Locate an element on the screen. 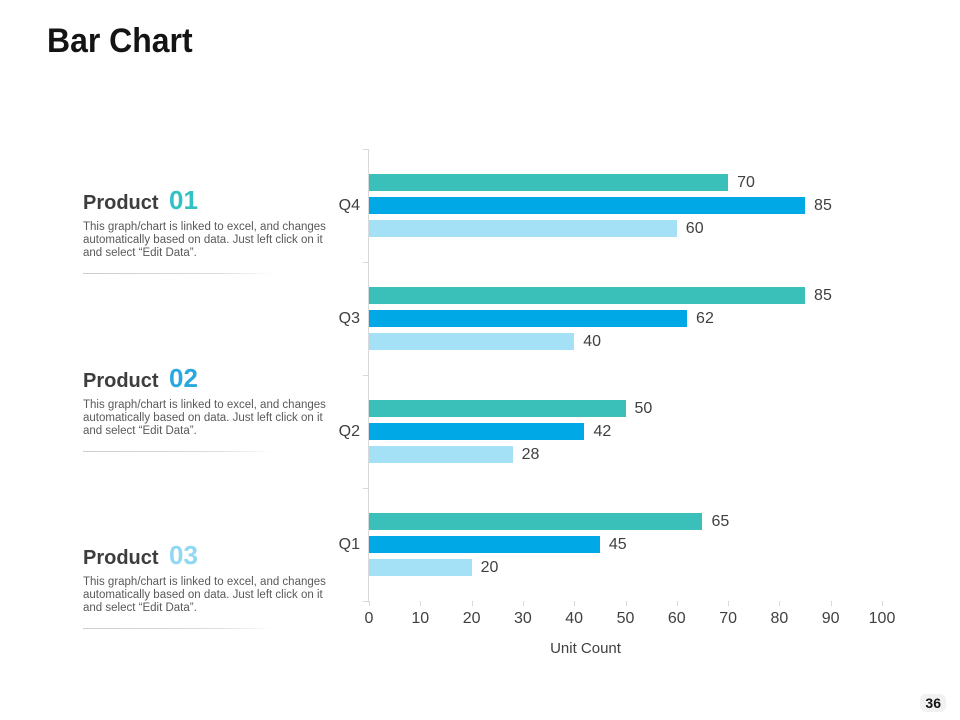 The width and height of the screenshot is (960, 720). bar-q4-series3 is located at coordinates (523, 228).